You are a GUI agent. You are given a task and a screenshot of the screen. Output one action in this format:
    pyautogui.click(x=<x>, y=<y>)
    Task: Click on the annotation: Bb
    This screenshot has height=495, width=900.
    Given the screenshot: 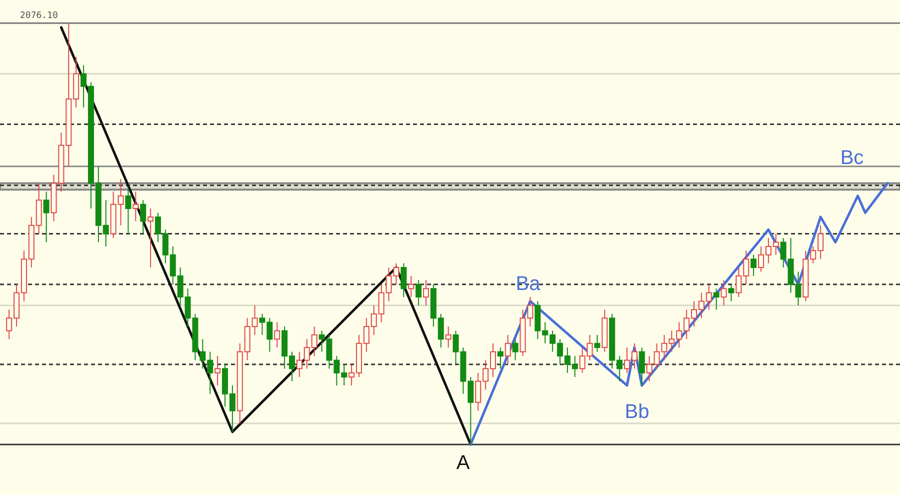 What is the action you would take?
    pyautogui.click(x=637, y=412)
    